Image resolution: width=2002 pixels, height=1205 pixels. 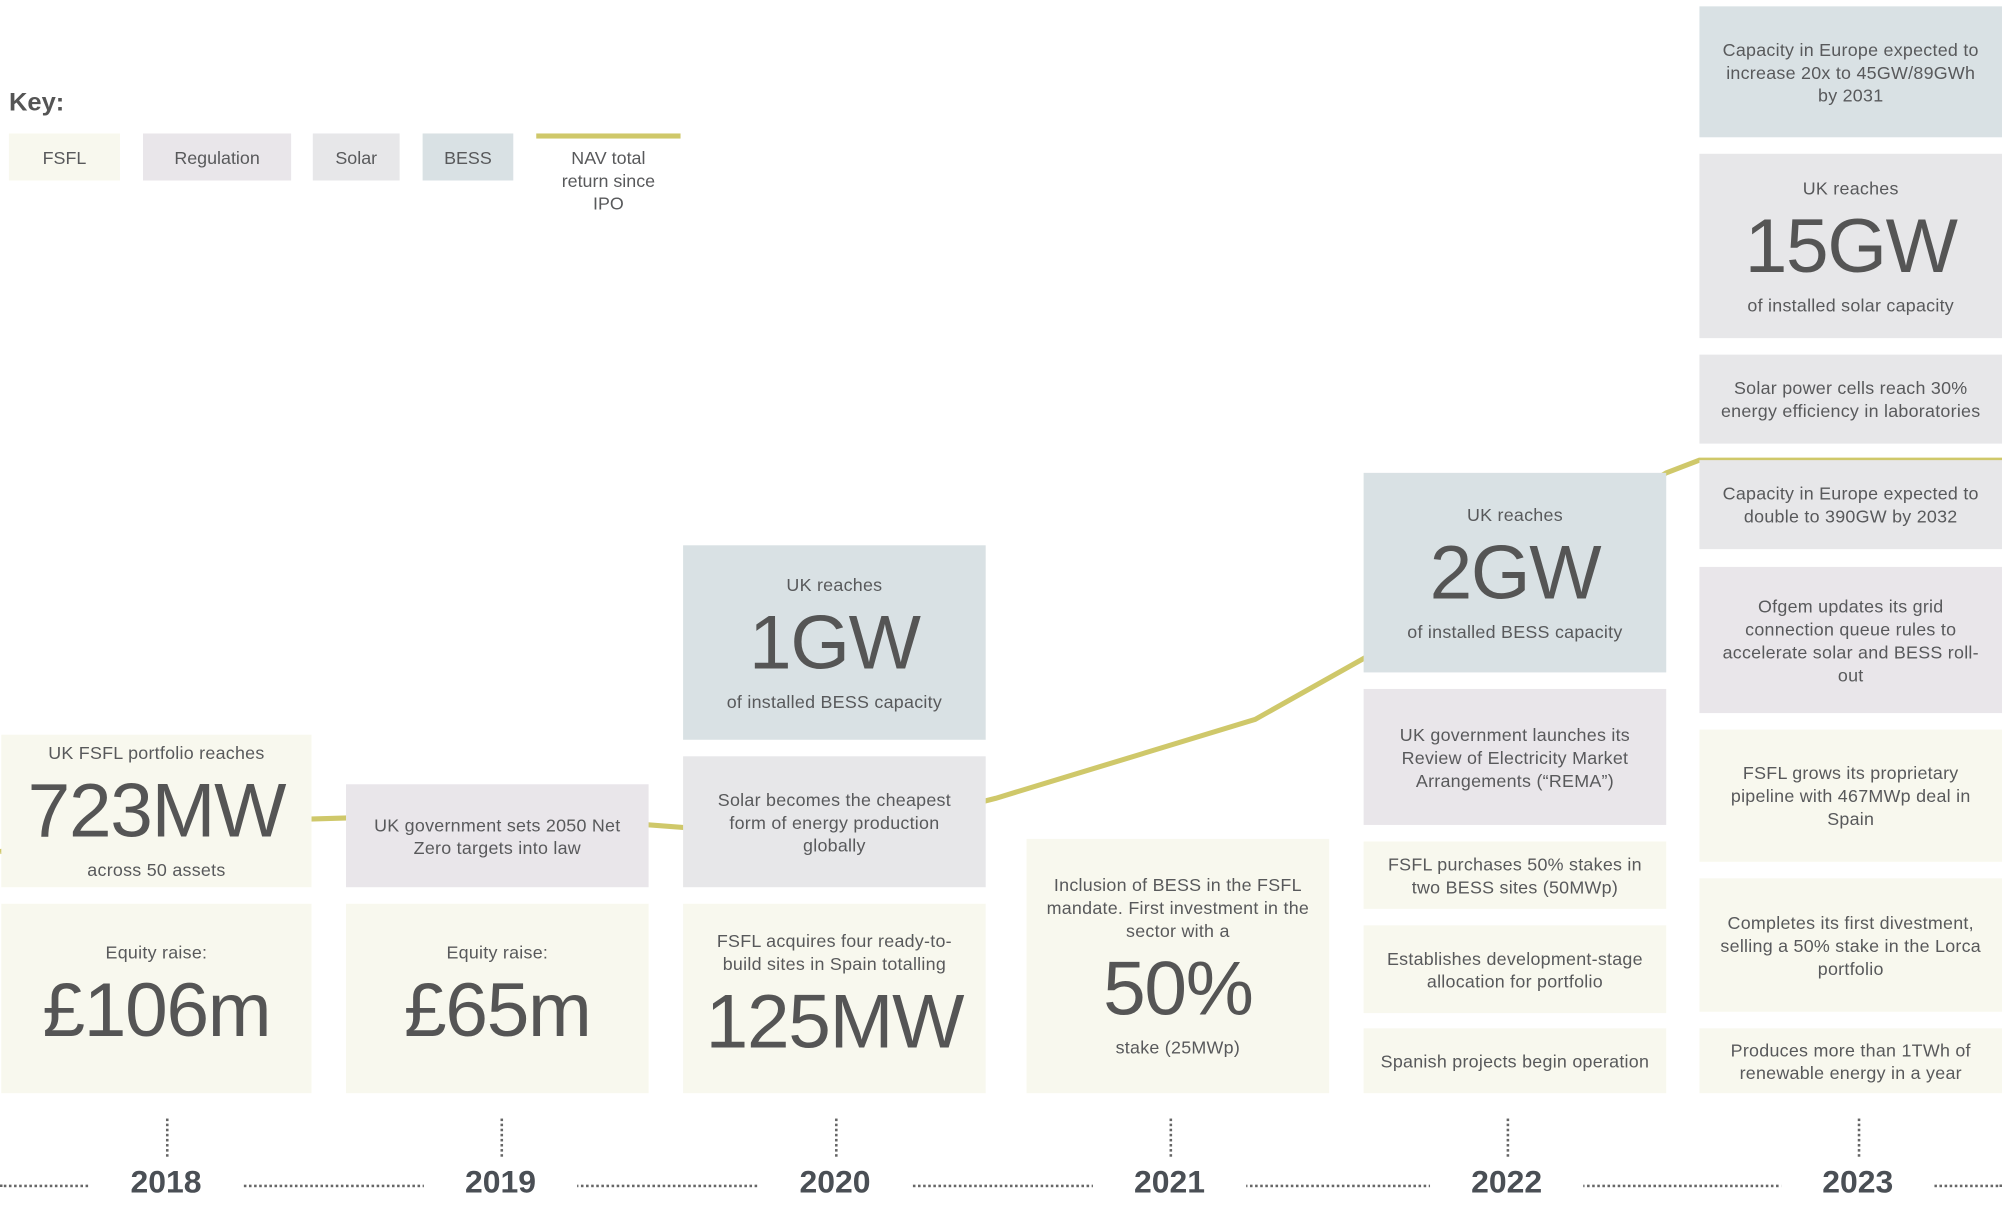 I want to click on key-item: FSFL, so click(x=64, y=157).